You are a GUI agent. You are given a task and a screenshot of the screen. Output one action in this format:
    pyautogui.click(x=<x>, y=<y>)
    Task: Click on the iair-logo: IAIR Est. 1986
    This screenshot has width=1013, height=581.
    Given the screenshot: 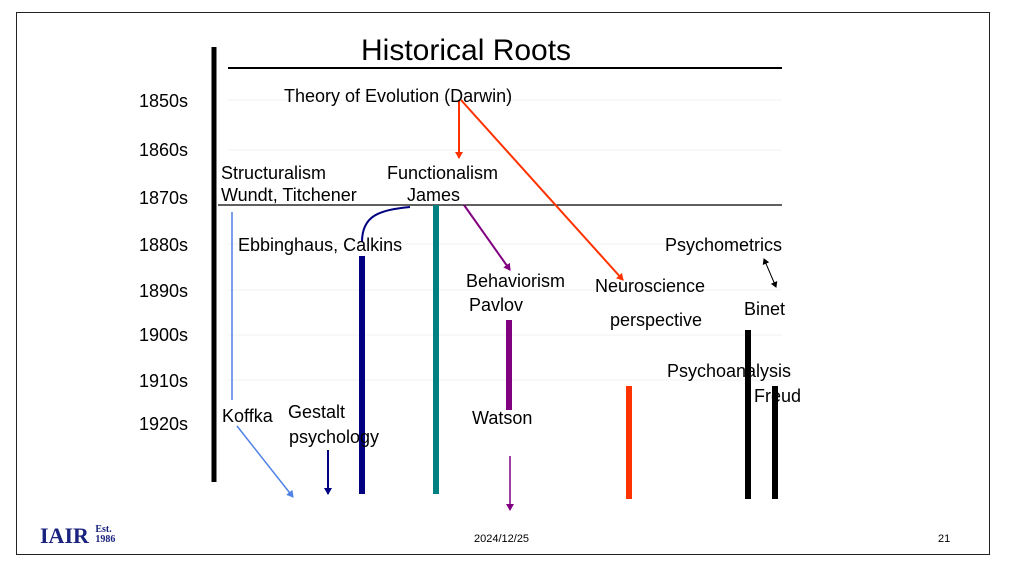 What is the action you would take?
    pyautogui.click(x=77, y=536)
    